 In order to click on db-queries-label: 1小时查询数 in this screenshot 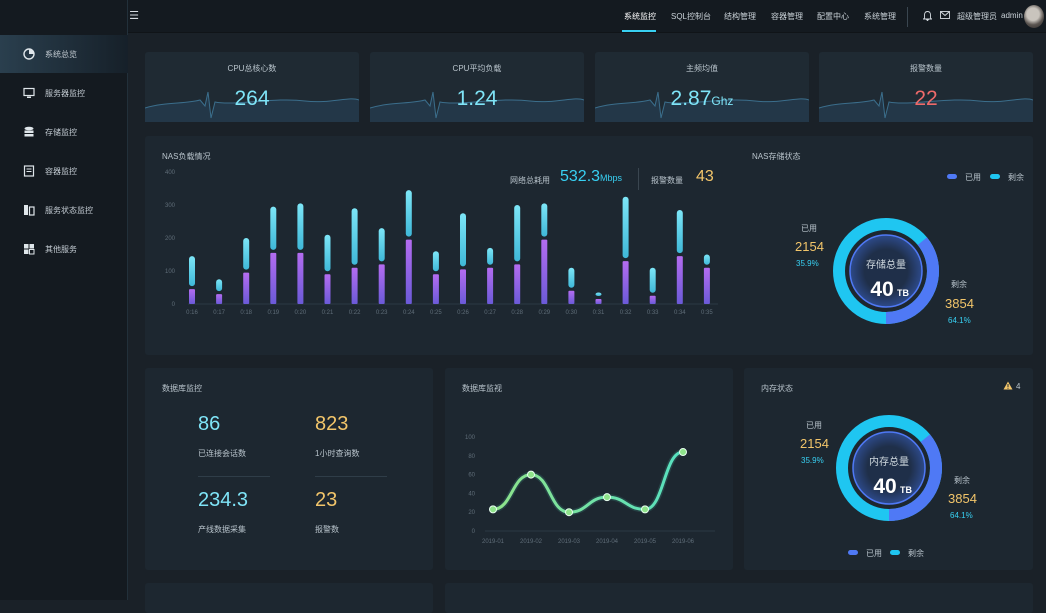, I will do `click(337, 453)`.